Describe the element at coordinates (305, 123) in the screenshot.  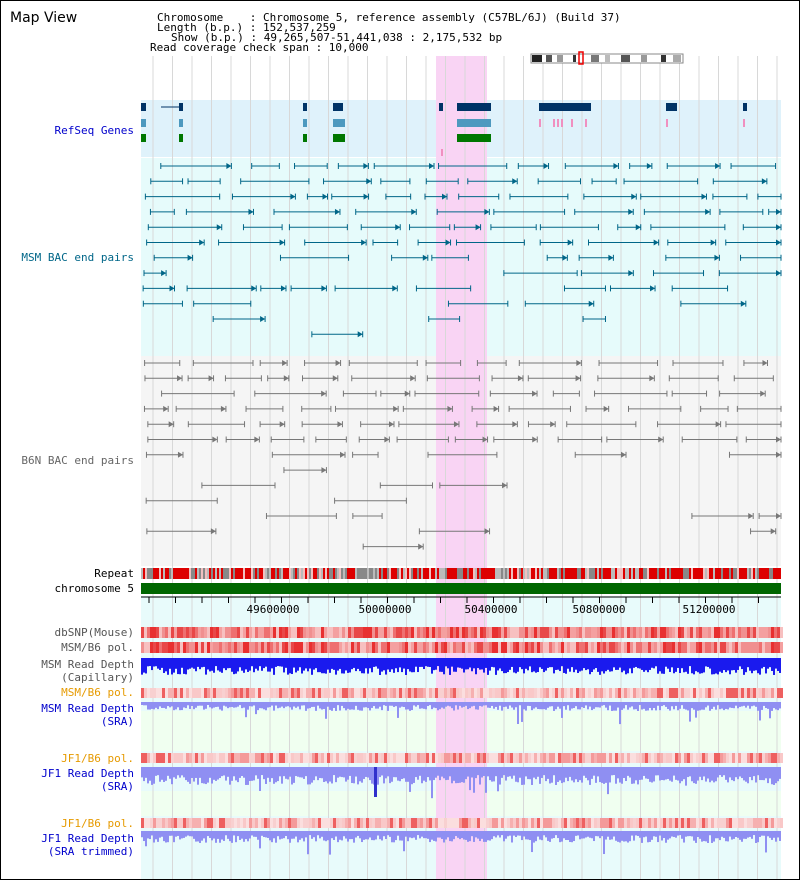
I see `refseq-transcript` at that location.